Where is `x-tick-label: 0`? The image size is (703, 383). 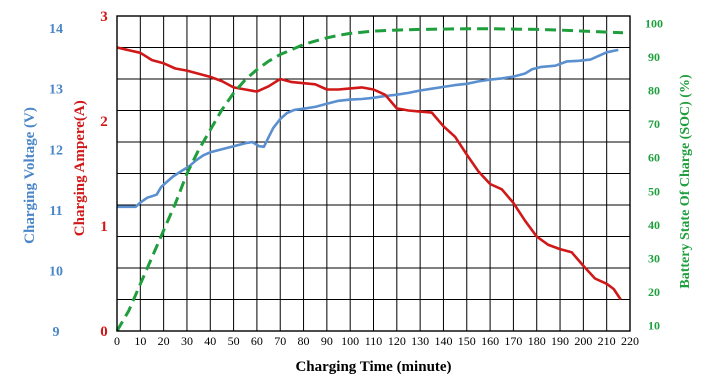 x-tick-label: 0 is located at coordinates (117, 341).